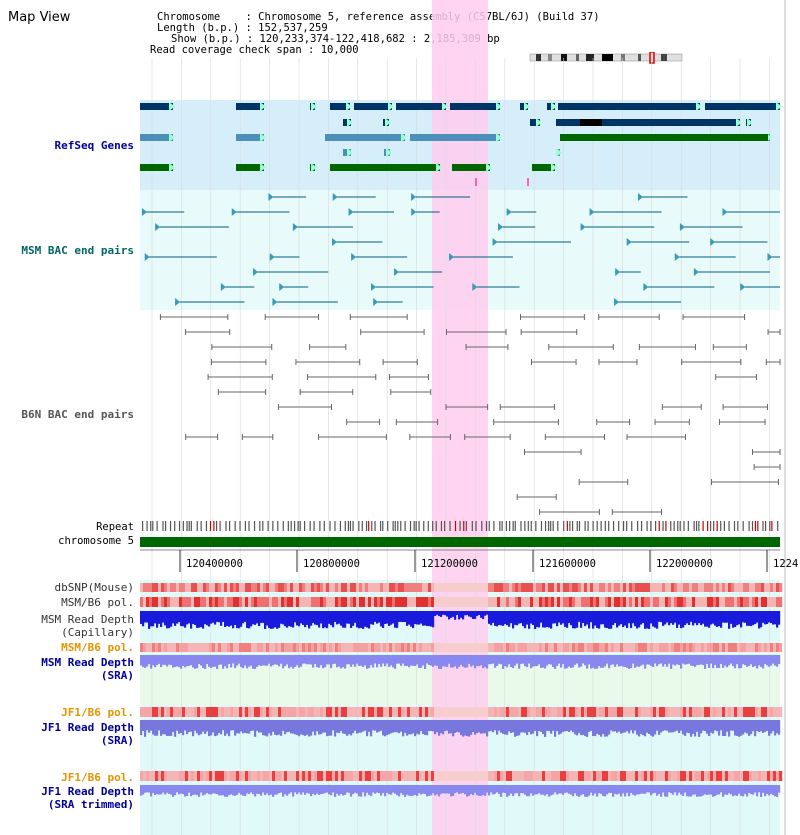 The height and width of the screenshot is (835, 800). I want to click on chromosome-ideogram, so click(608, 58).